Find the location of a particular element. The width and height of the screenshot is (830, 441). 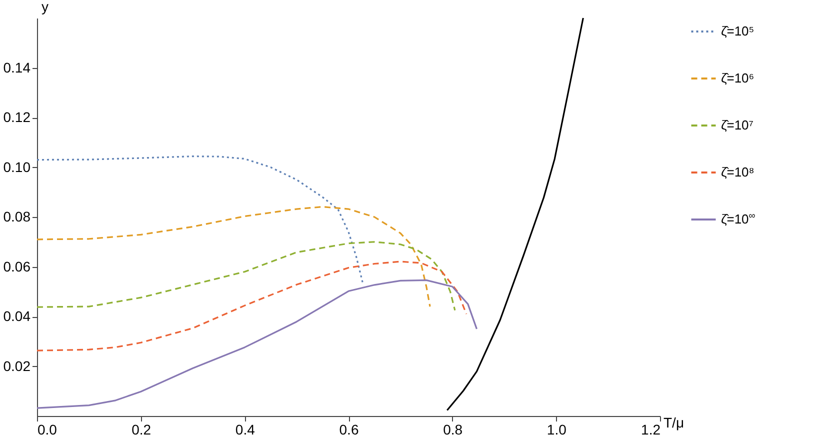

y-tick-label: 0.10 is located at coordinates (17, 166).